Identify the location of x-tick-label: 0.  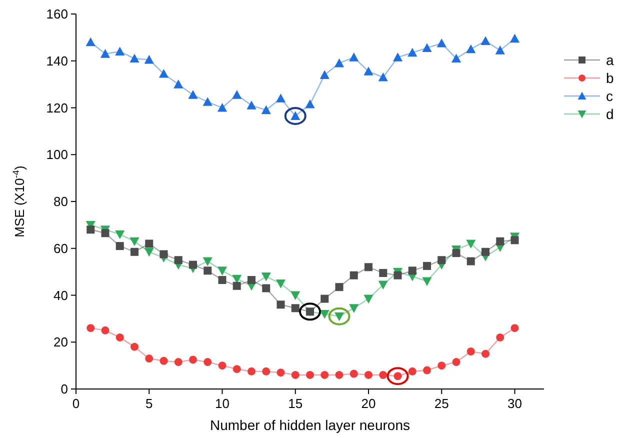
(76, 403).